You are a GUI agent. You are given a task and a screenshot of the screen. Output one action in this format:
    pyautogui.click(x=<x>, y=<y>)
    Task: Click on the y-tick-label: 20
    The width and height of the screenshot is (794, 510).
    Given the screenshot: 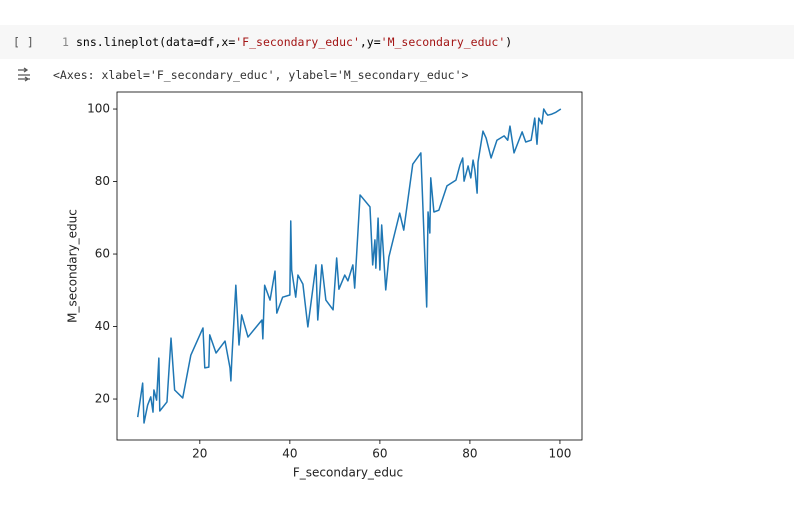 What is the action you would take?
    pyautogui.click(x=102, y=399)
    